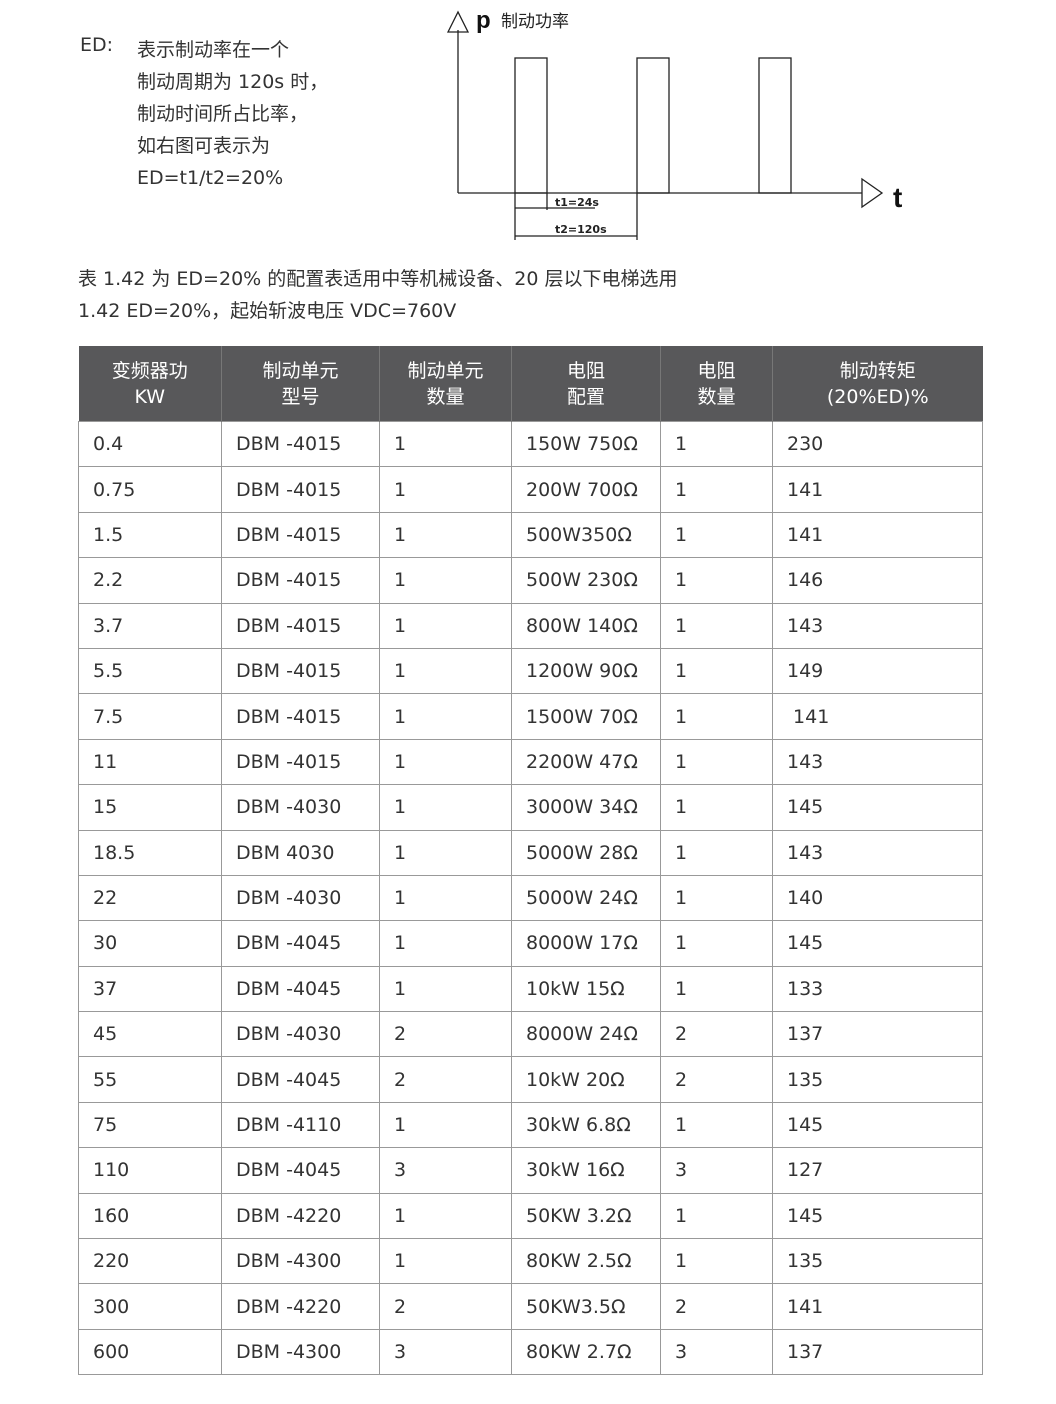 Image resolution: width=1056 pixels, height=1404 pixels. What do you see at coordinates (530, 580) in the screenshot?
I see `table-row: 2.2 DBM -4015 1 500W 230Ω 1 146` at bounding box center [530, 580].